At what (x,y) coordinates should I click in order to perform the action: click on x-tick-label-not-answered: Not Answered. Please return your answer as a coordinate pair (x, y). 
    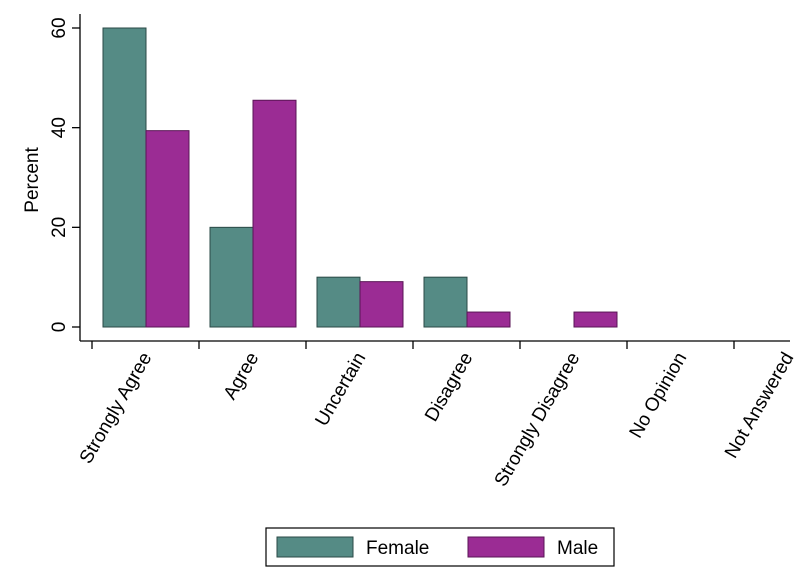
    Looking at the image, I should click on (759, 405).